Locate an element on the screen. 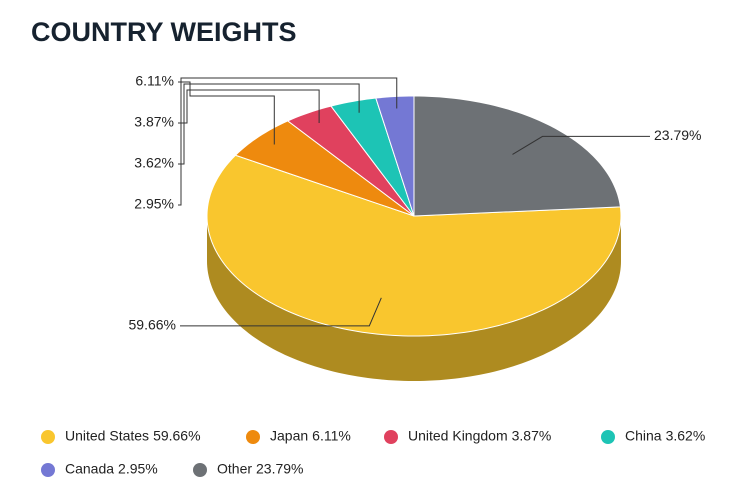 The width and height of the screenshot is (750, 496). data-label: 2.95% is located at coordinates (154, 204).